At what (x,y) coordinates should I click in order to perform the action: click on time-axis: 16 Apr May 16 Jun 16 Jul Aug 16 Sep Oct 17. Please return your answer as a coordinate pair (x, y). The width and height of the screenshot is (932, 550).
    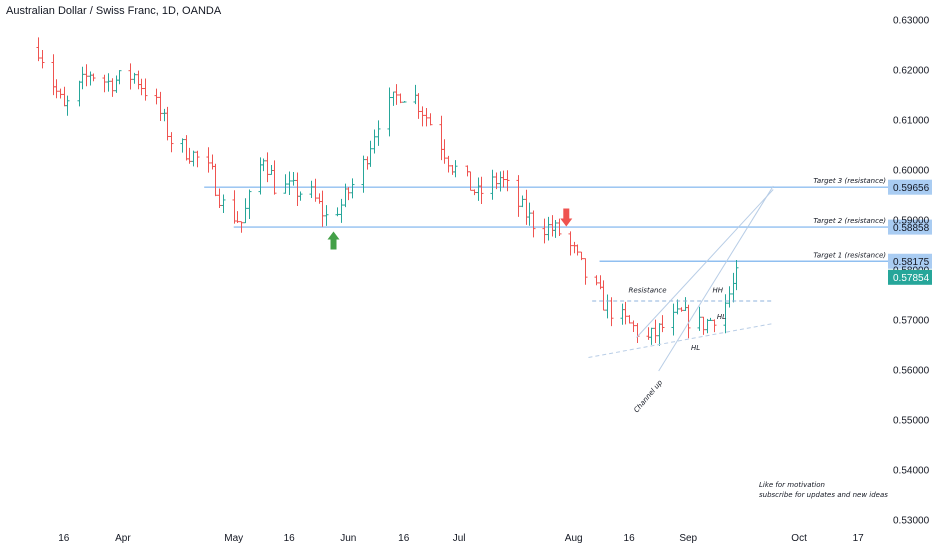
    Looking at the image, I should click on (461, 538).